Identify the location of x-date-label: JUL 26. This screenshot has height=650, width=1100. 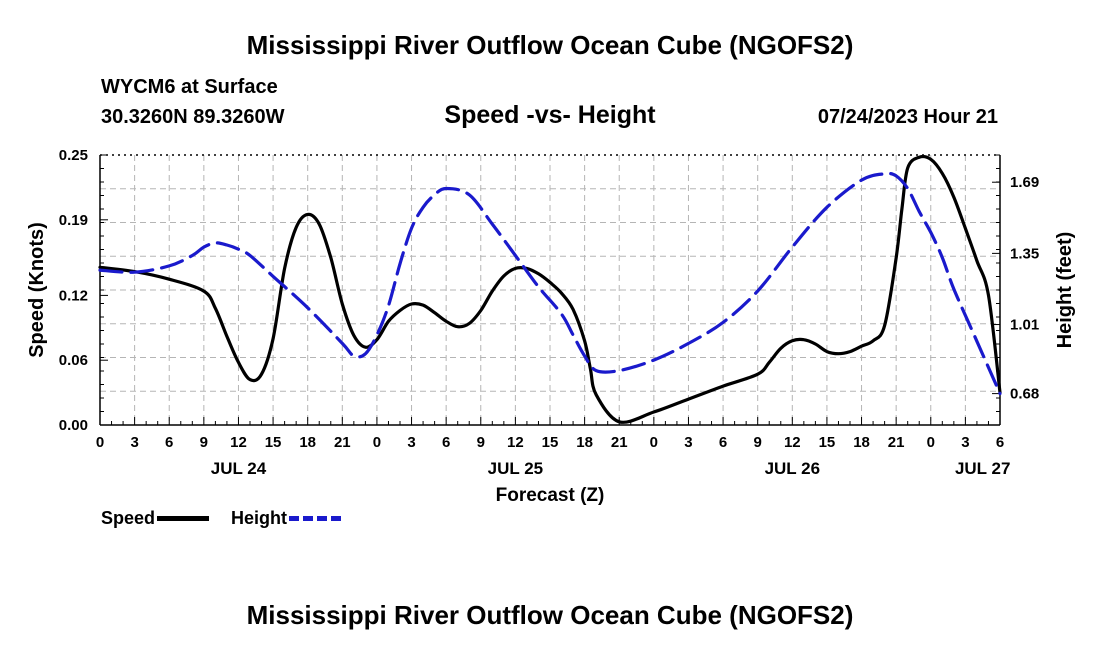
(792, 468).